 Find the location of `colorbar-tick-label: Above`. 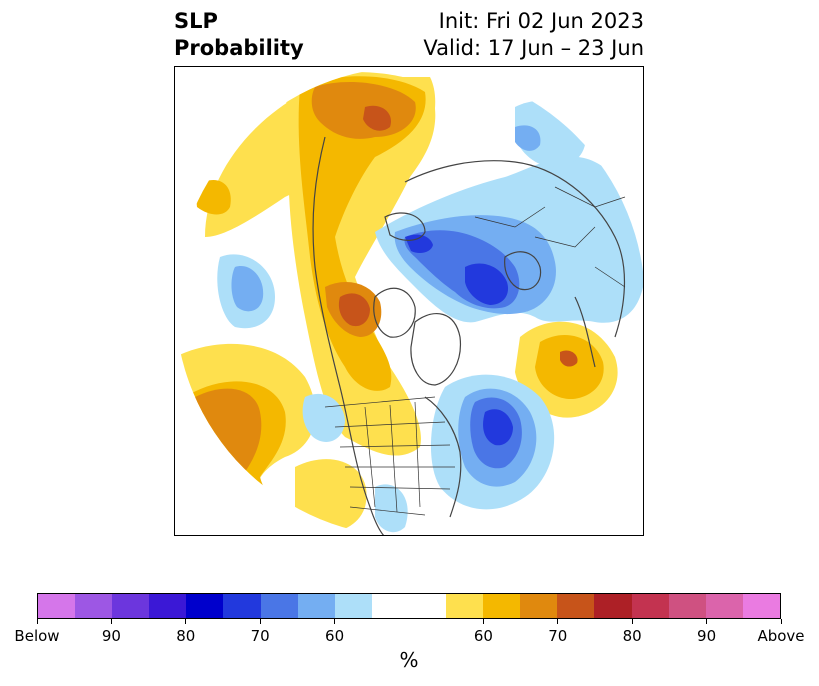

colorbar-tick-label: Above is located at coordinates (781, 636).